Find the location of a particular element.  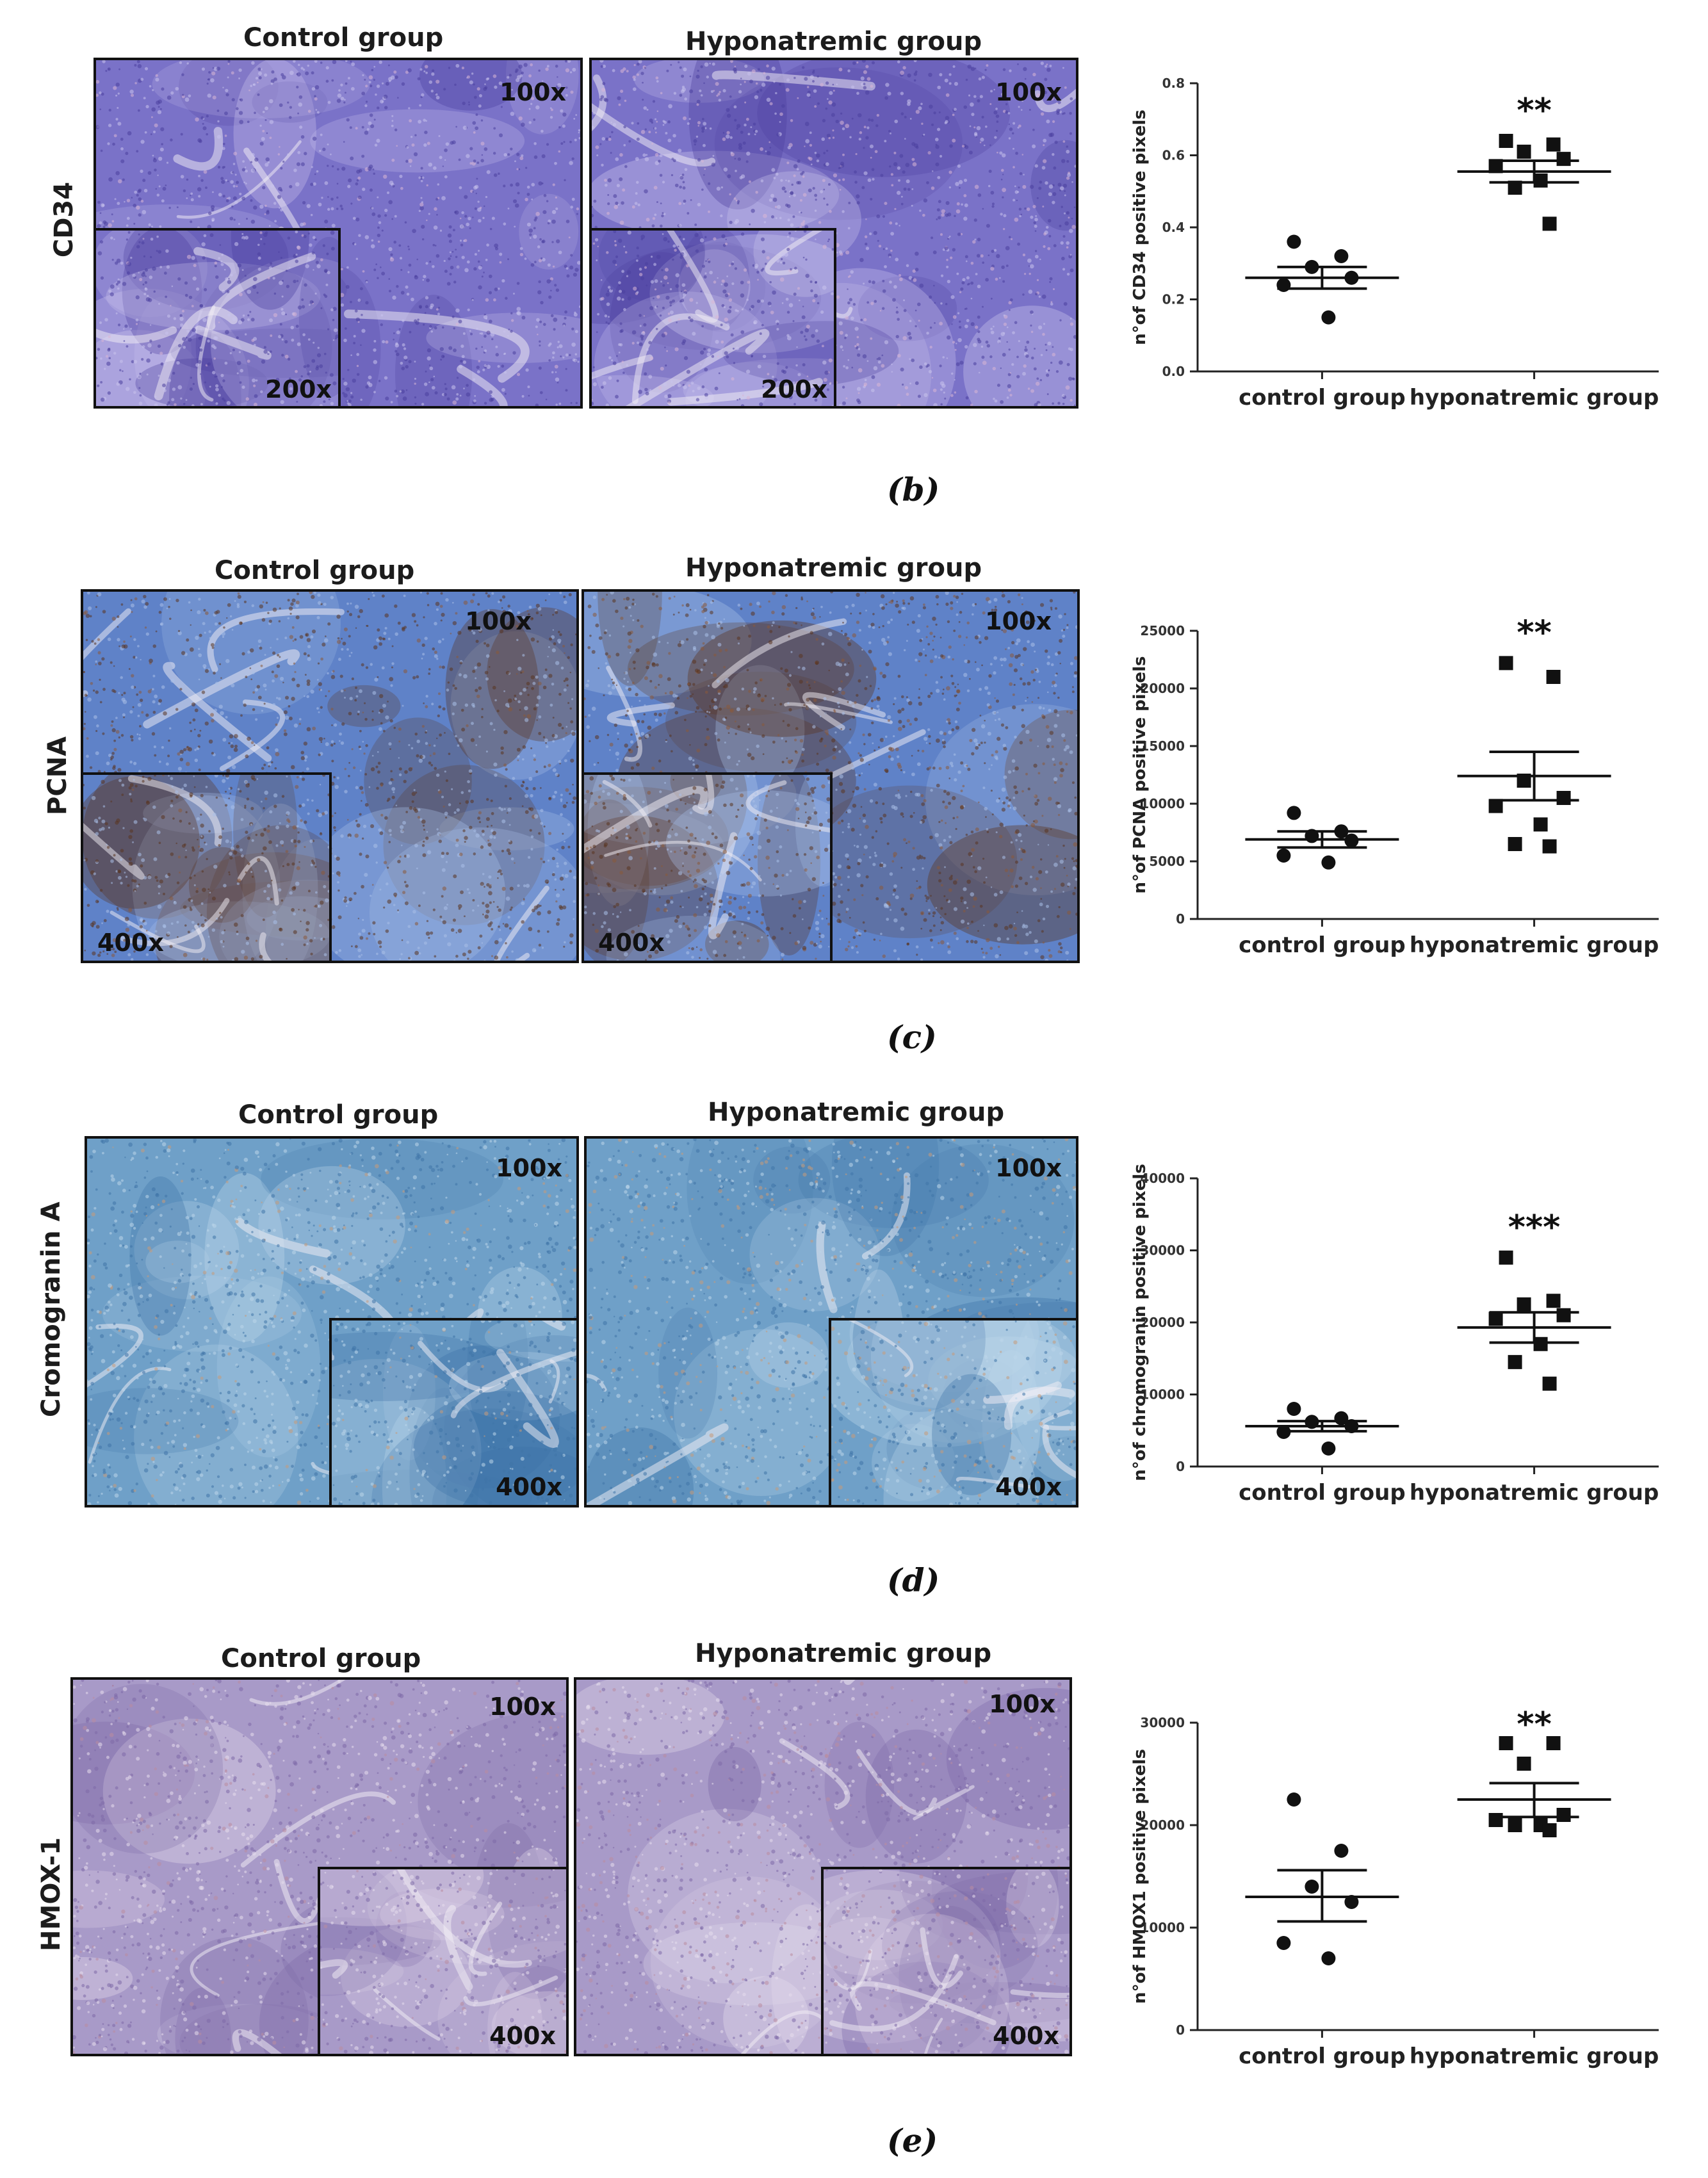

y-tick-label: 0.4 is located at coordinates (1173, 227).